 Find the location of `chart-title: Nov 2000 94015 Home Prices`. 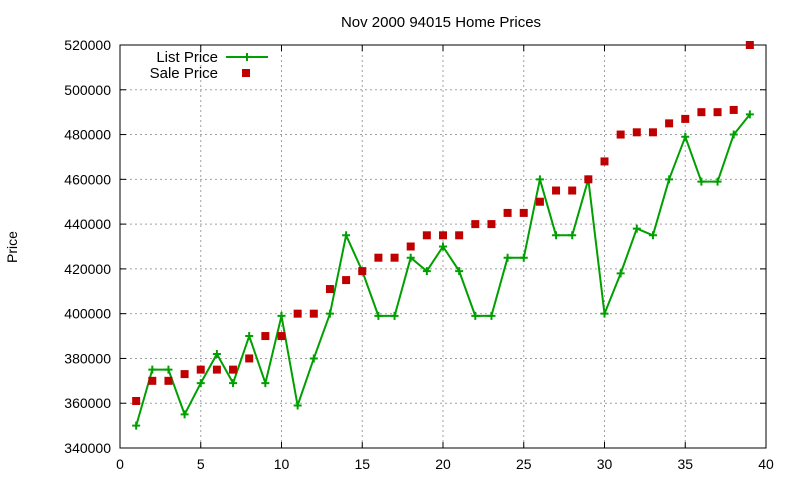

chart-title: Nov 2000 94015 Home Prices is located at coordinates (441, 22).